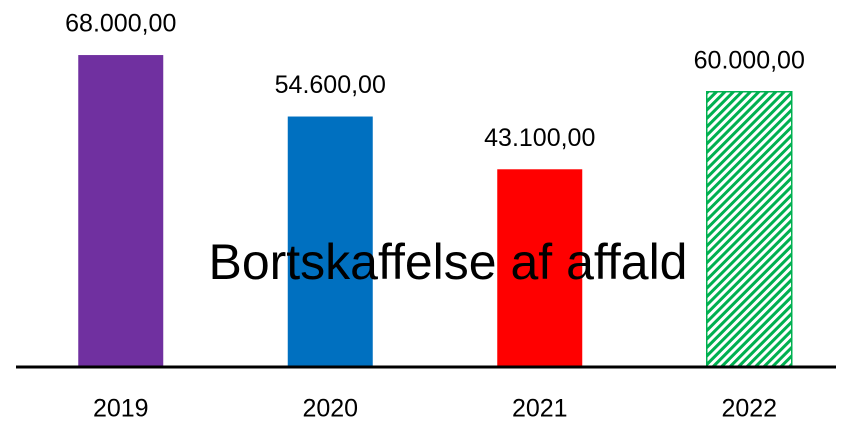  What do you see at coordinates (447, 262) in the screenshot?
I see `chart-title: Bortskaffelse af affald` at bounding box center [447, 262].